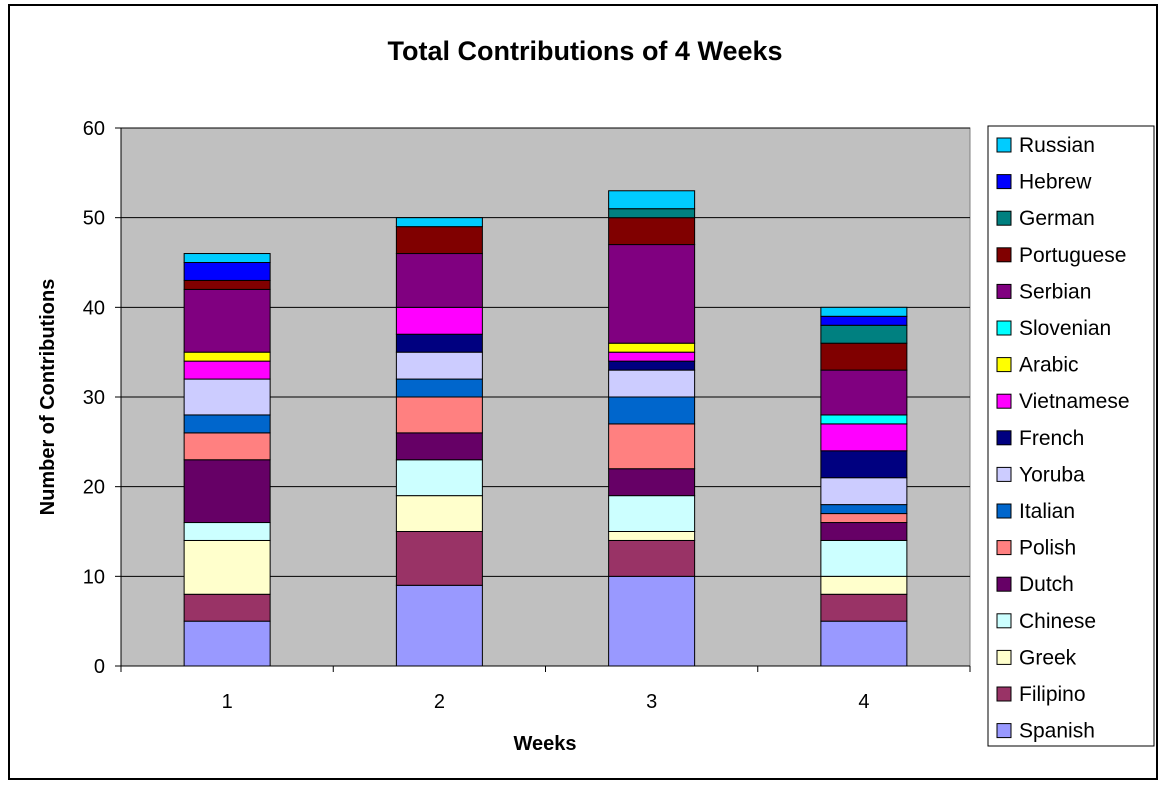 The image size is (1171, 791). What do you see at coordinates (1048, 657) in the screenshot?
I see `legend-label-greek: Greek` at bounding box center [1048, 657].